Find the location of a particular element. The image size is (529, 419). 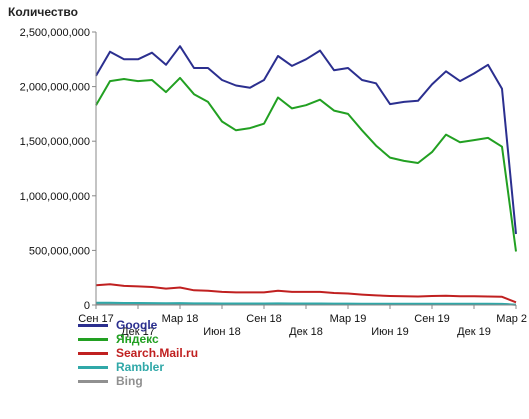

x-tick-label: Мар 19 is located at coordinates (348, 319).